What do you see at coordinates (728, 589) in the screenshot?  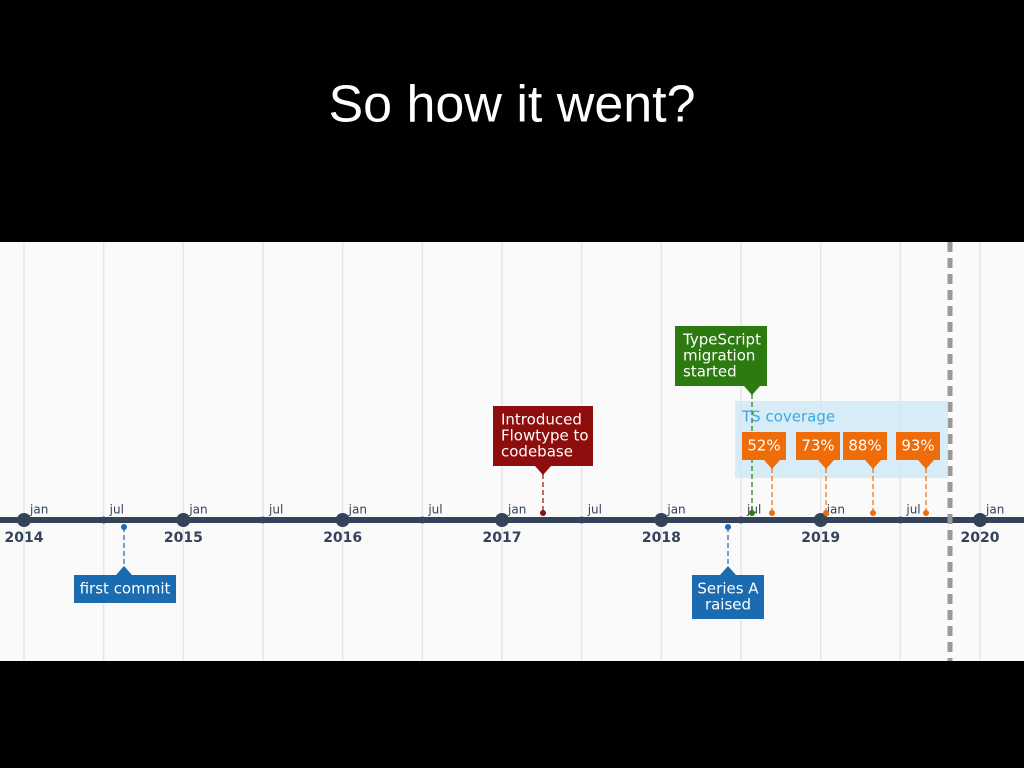 I see `event-up-text: Series A` at bounding box center [728, 589].